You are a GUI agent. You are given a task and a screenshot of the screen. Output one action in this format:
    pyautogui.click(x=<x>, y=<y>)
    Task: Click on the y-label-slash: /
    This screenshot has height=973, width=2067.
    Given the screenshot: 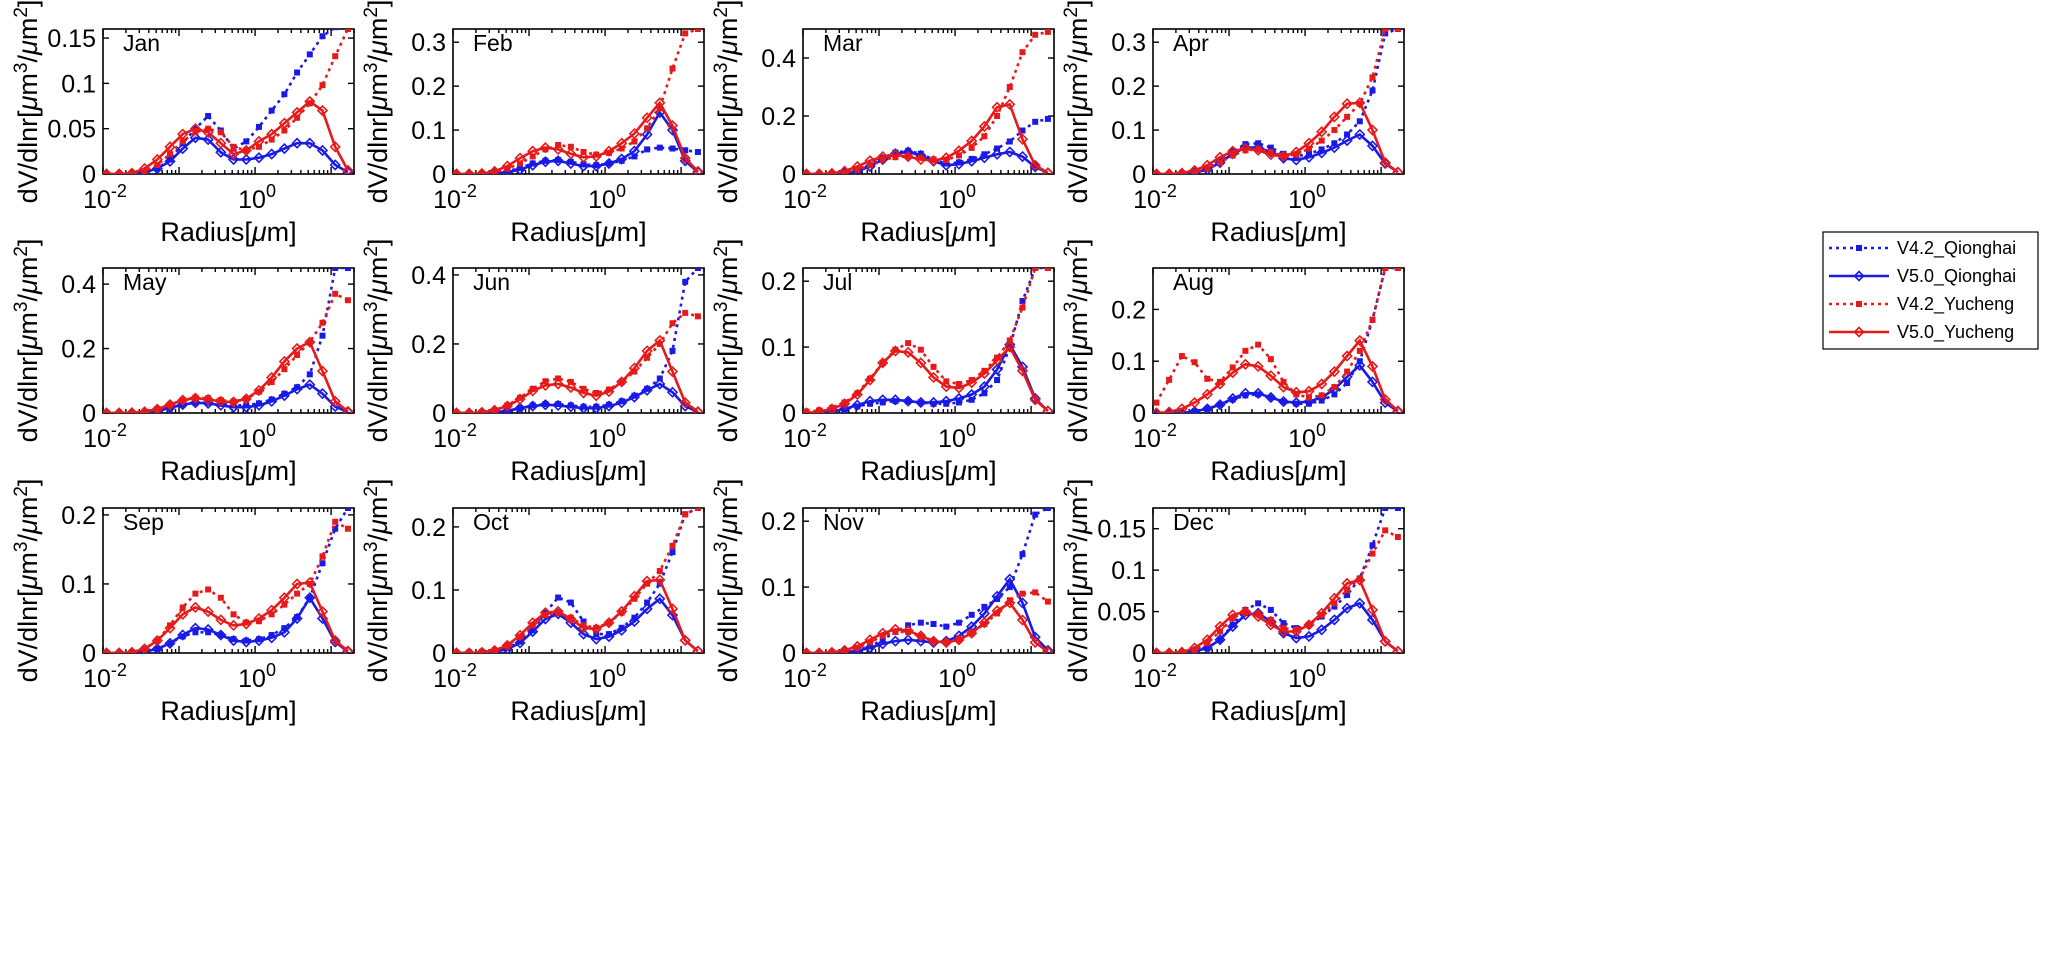 What is the action you would take?
    pyautogui.click(x=28, y=537)
    